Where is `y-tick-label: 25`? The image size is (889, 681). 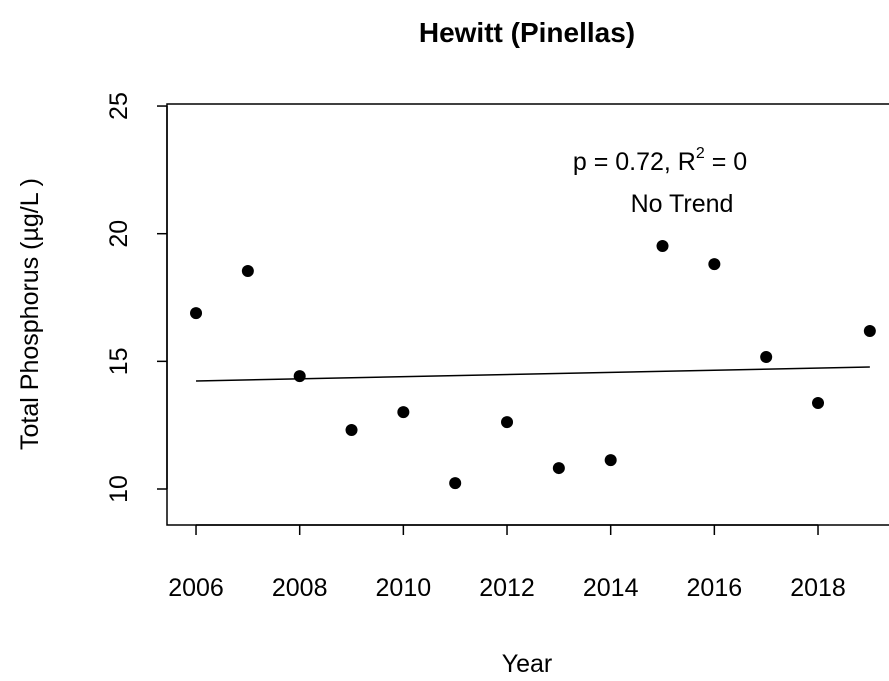 y-tick-label: 25 is located at coordinates (119, 106).